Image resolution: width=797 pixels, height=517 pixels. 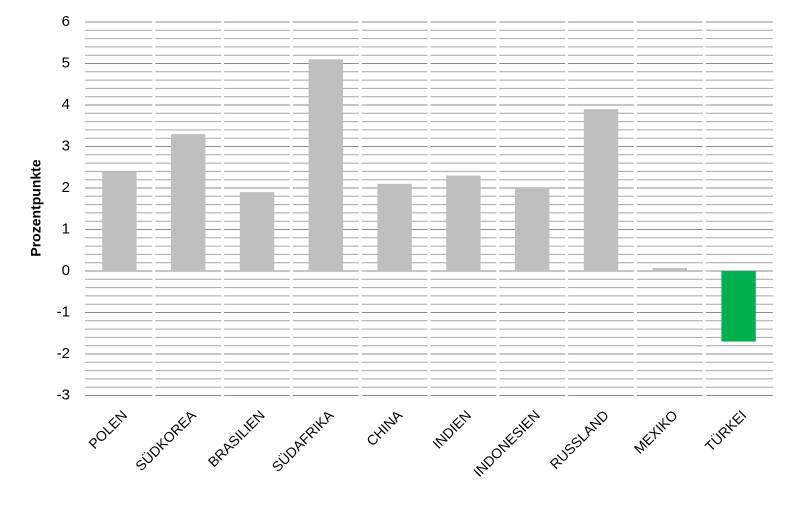 I want to click on x-tick-label: TÜRKEI, so click(x=725, y=430).